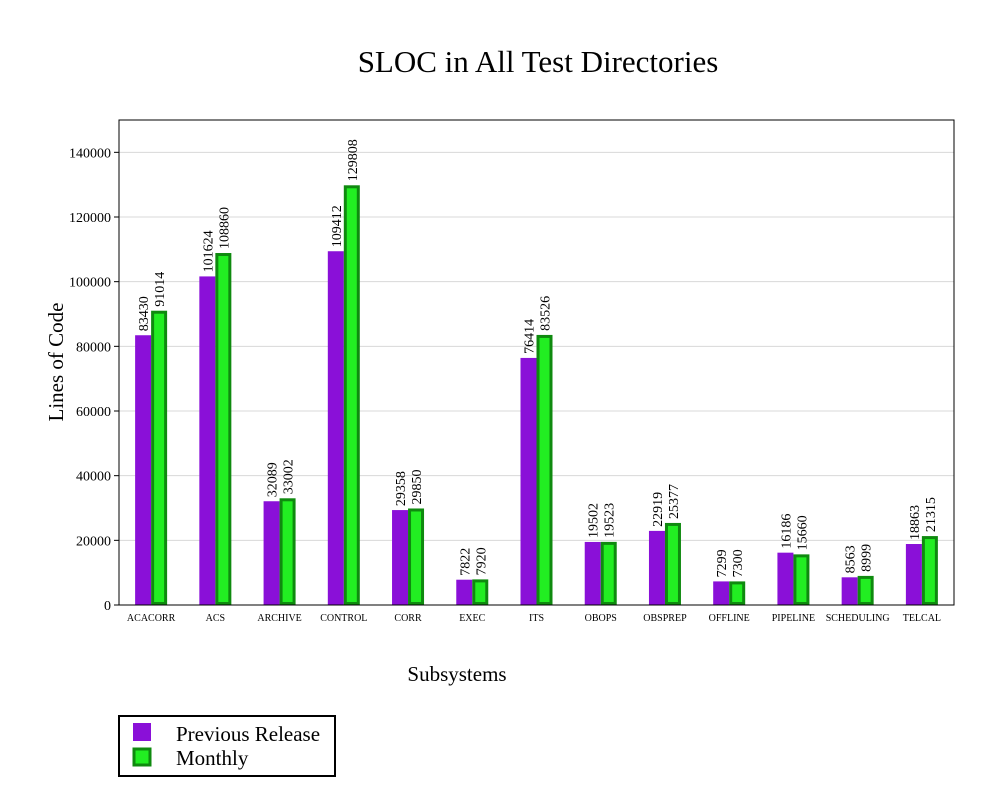  What do you see at coordinates (544, 469) in the screenshot?
I see `bar-monthly-its` at bounding box center [544, 469].